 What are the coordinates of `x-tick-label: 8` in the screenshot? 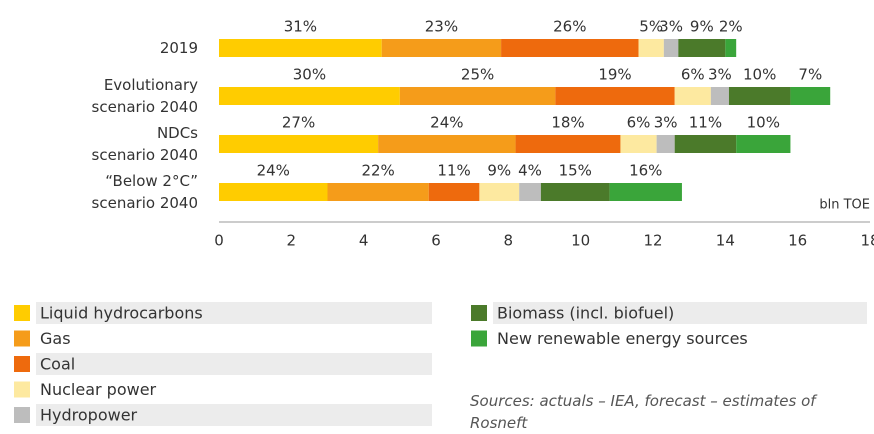 It's located at (509, 241).